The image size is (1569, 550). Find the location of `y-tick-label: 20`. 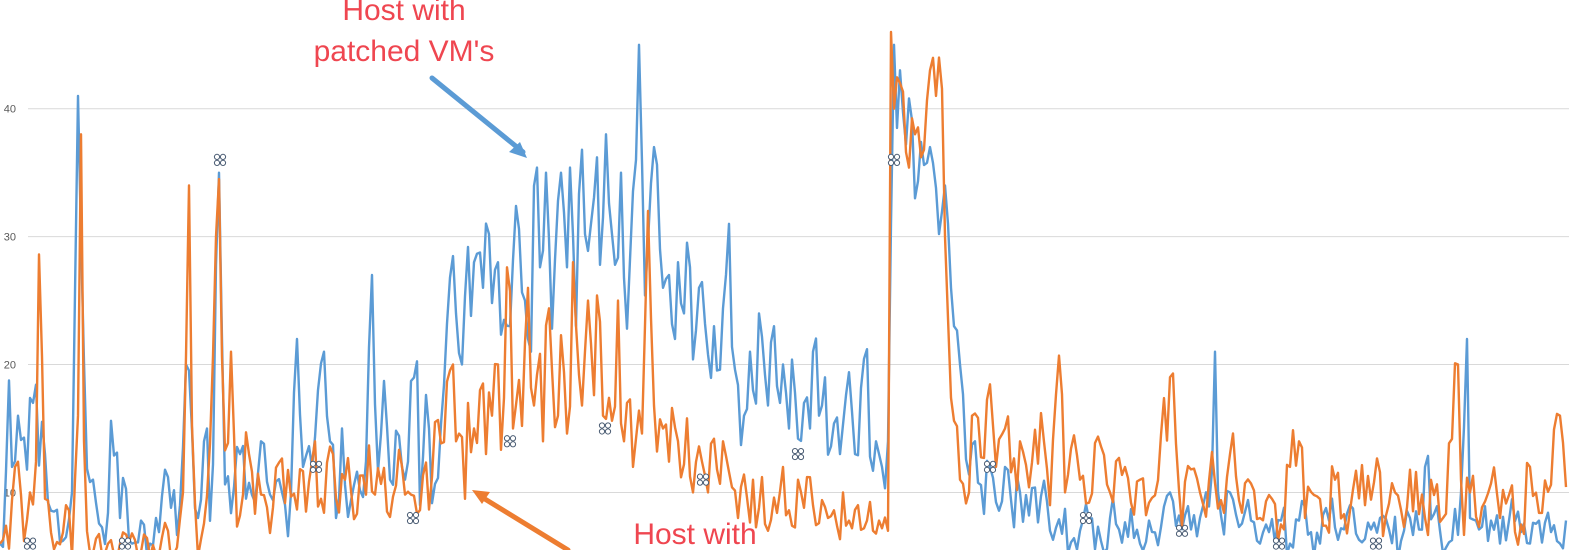

y-tick-label: 20 is located at coordinates (10, 366).